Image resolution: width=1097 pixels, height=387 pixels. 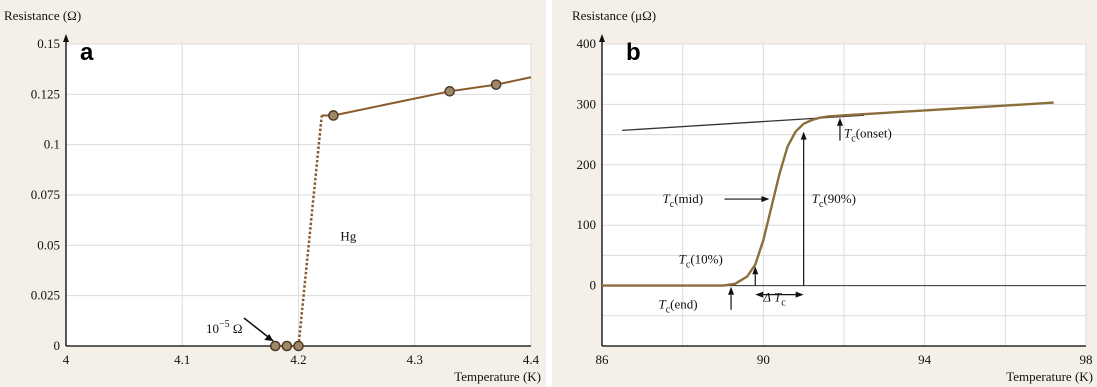 What do you see at coordinates (48, 244) in the screenshot?
I see `y-tick-label: 0.05` at bounding box center [48, 244].